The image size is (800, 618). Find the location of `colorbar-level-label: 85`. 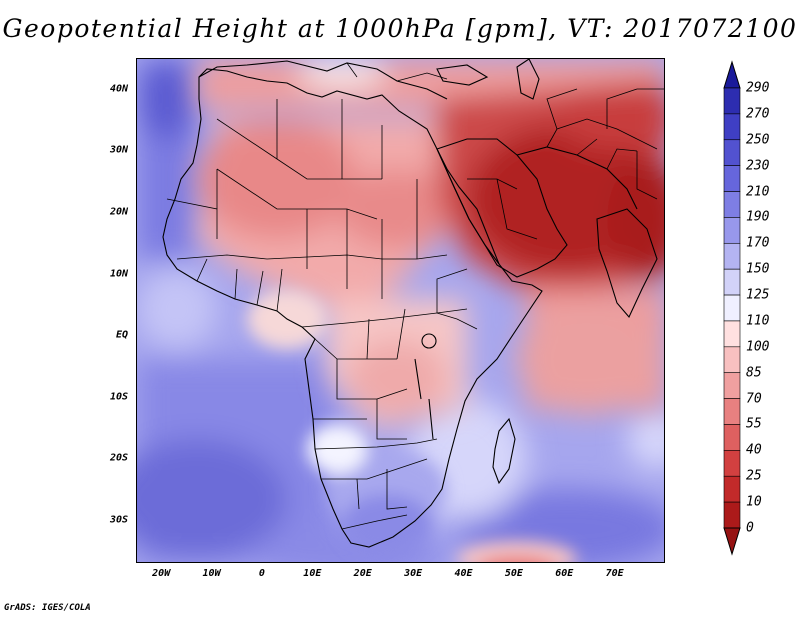

colorbar-level-label: 85 is located at coordinates (754, 373).